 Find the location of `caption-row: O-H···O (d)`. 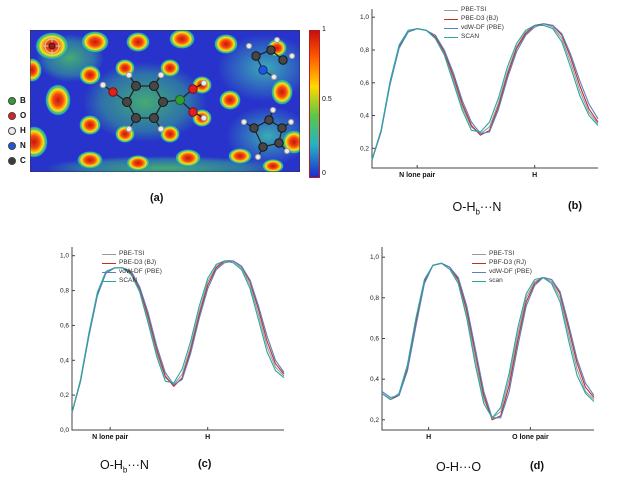

caption-row: O-H···O (d) is located at coordinates (483, 469).